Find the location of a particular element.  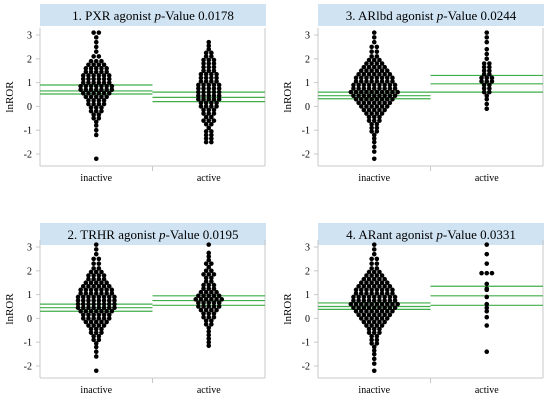

chart-title-value: -Value 0.0331 is located at coordinates (479, 234).